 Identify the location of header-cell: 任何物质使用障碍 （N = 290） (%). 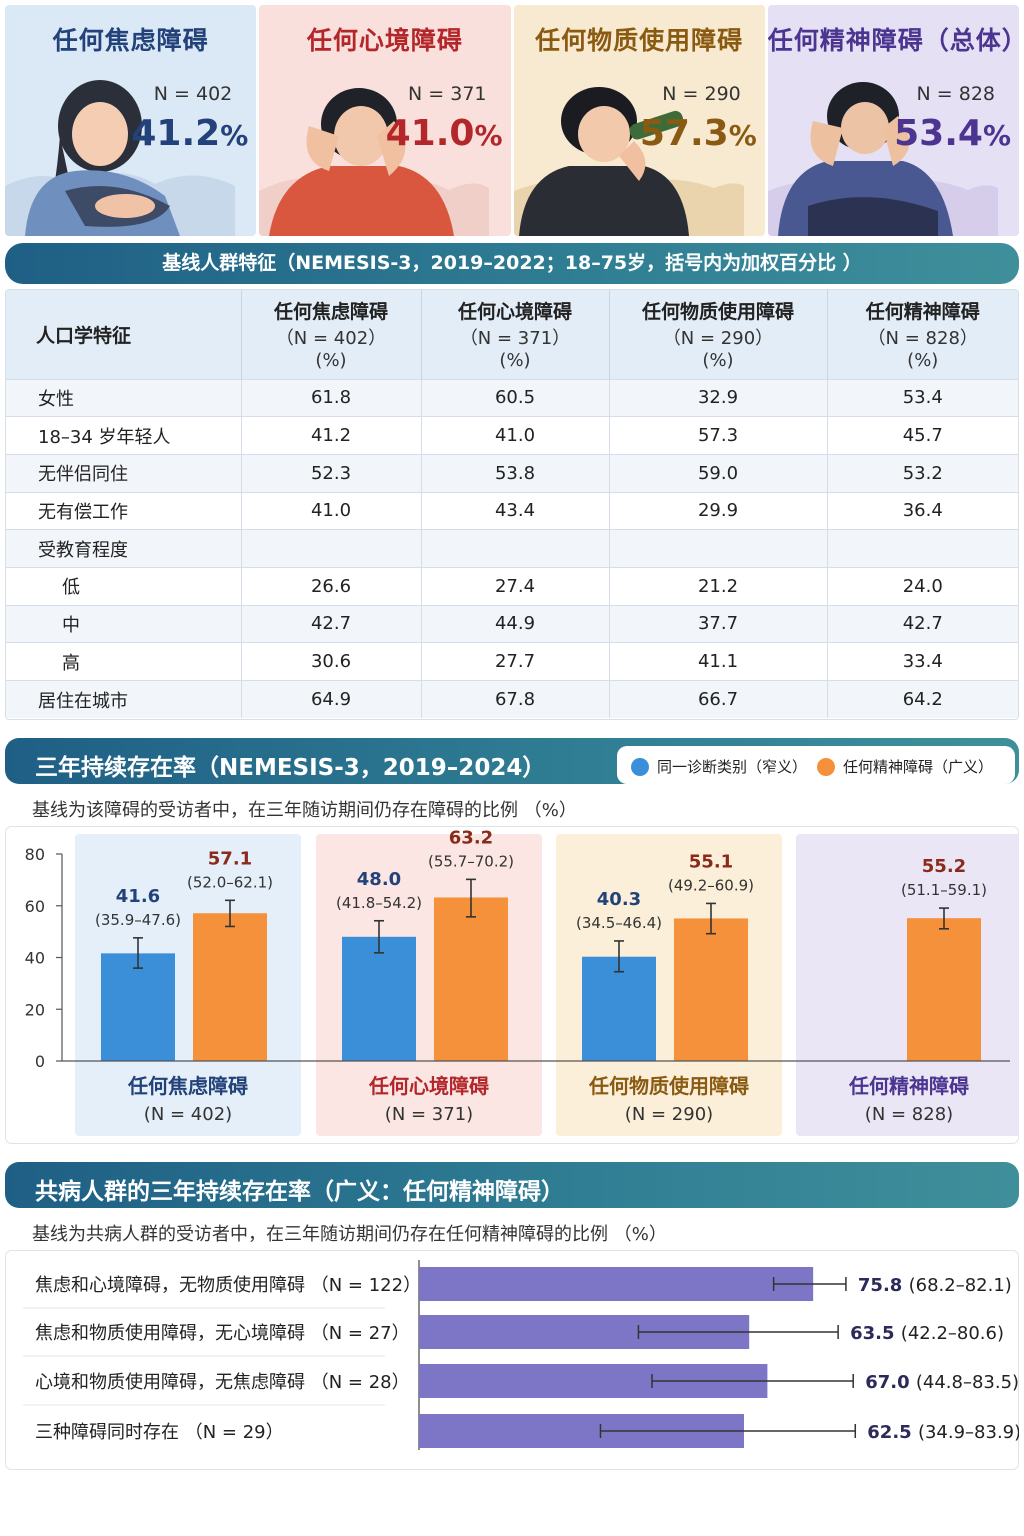
(718, 334).